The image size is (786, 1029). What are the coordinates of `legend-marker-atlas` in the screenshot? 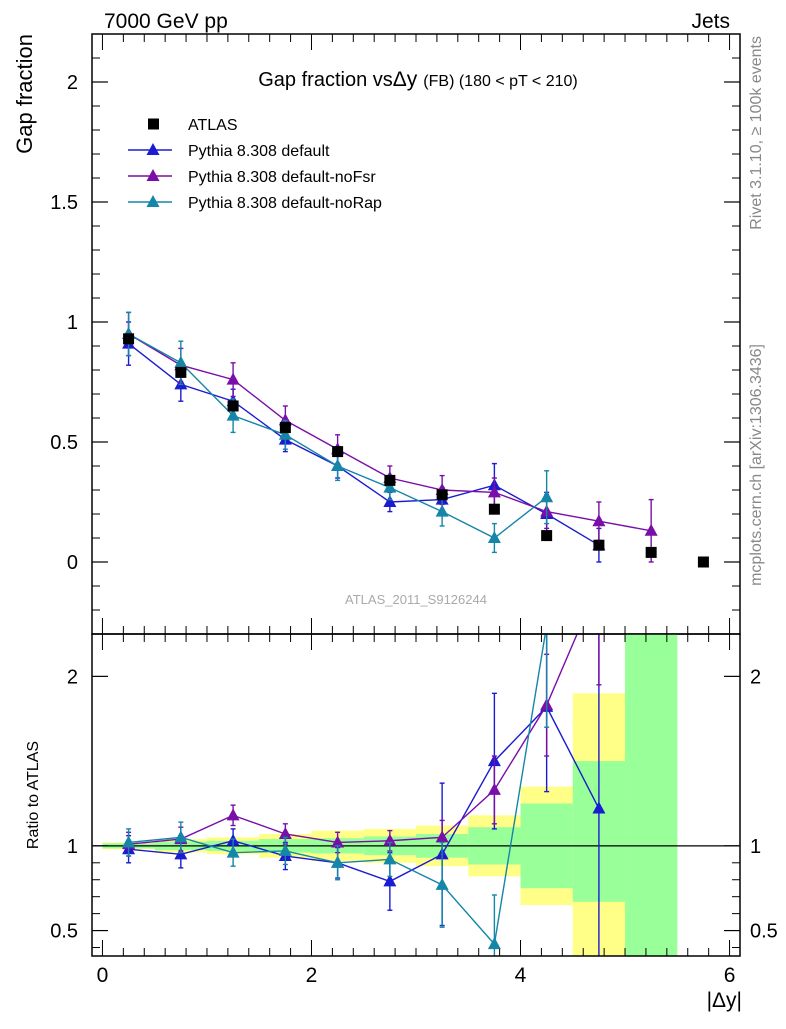 It's located at (153, 124).